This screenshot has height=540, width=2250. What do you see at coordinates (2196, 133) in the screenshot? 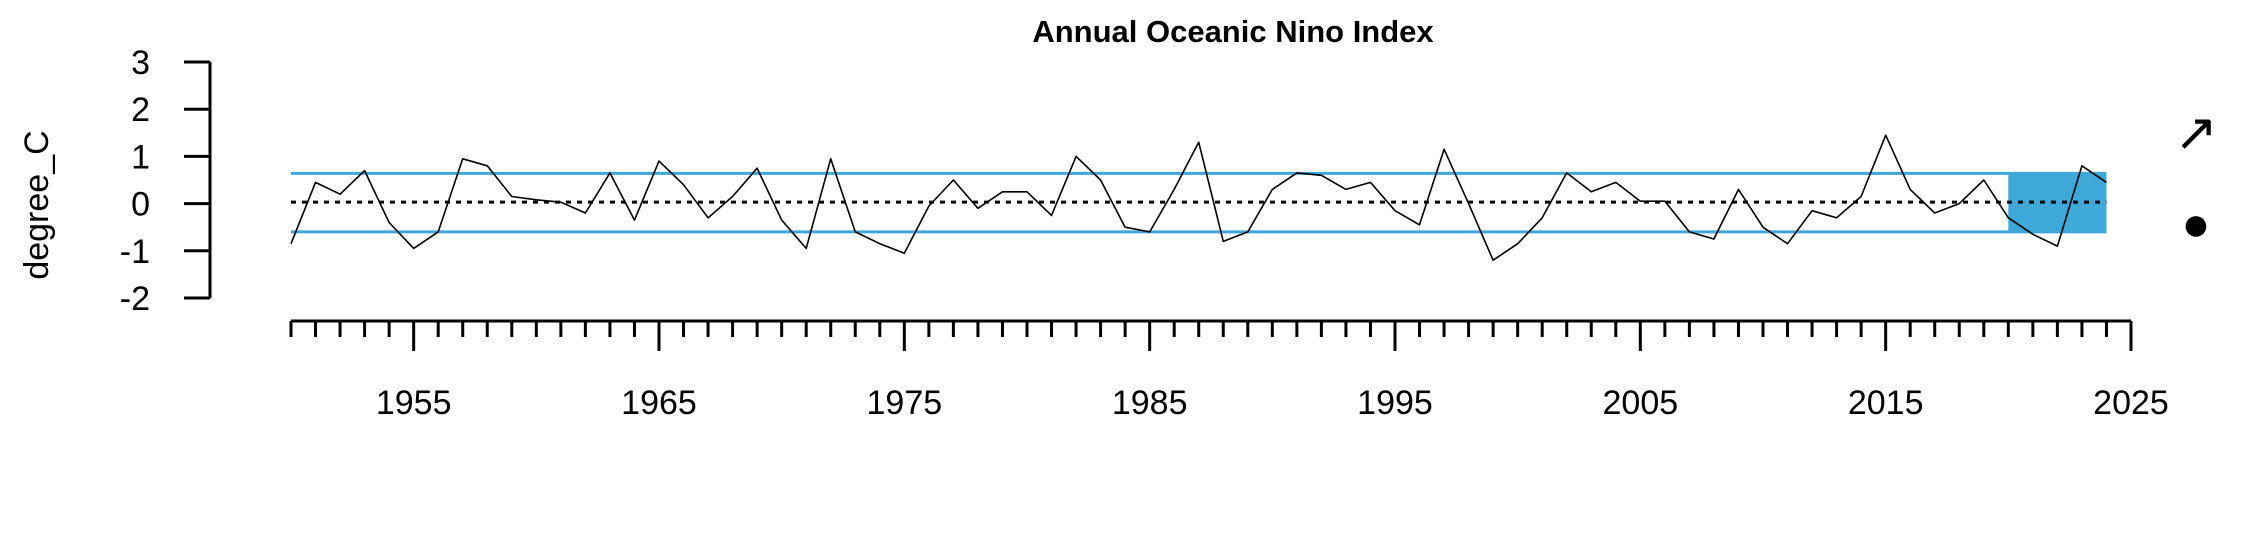
I see `trend-arrow-icon: ↗` at bounding box center [2196, 133].